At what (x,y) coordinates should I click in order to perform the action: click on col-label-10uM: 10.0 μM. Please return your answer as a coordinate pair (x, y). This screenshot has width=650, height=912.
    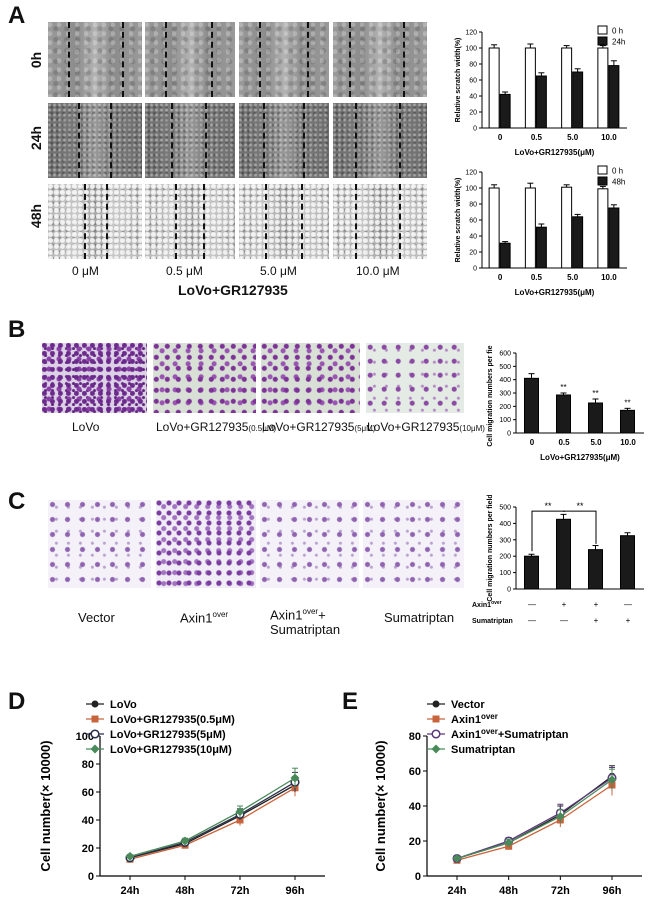
    Looking at the image, I should click on (378, 271).